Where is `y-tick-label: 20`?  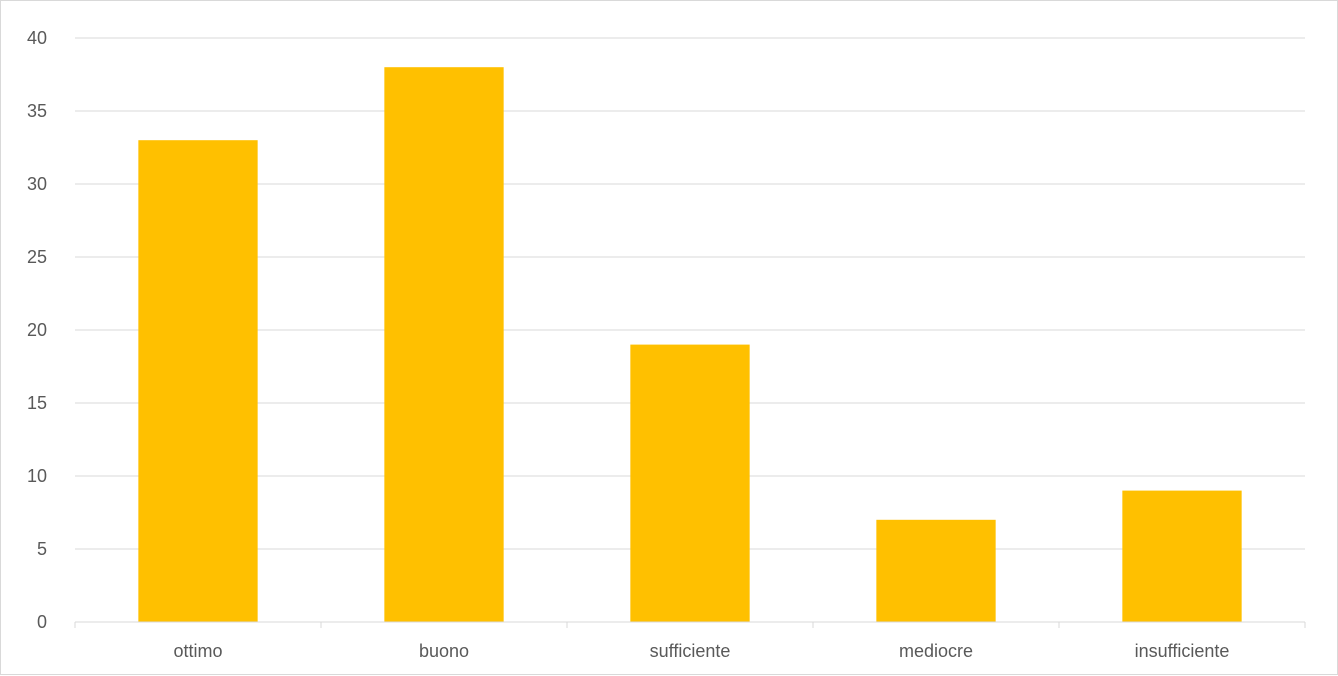 y-tick-label: 20 is located at coordinates (37, 330).